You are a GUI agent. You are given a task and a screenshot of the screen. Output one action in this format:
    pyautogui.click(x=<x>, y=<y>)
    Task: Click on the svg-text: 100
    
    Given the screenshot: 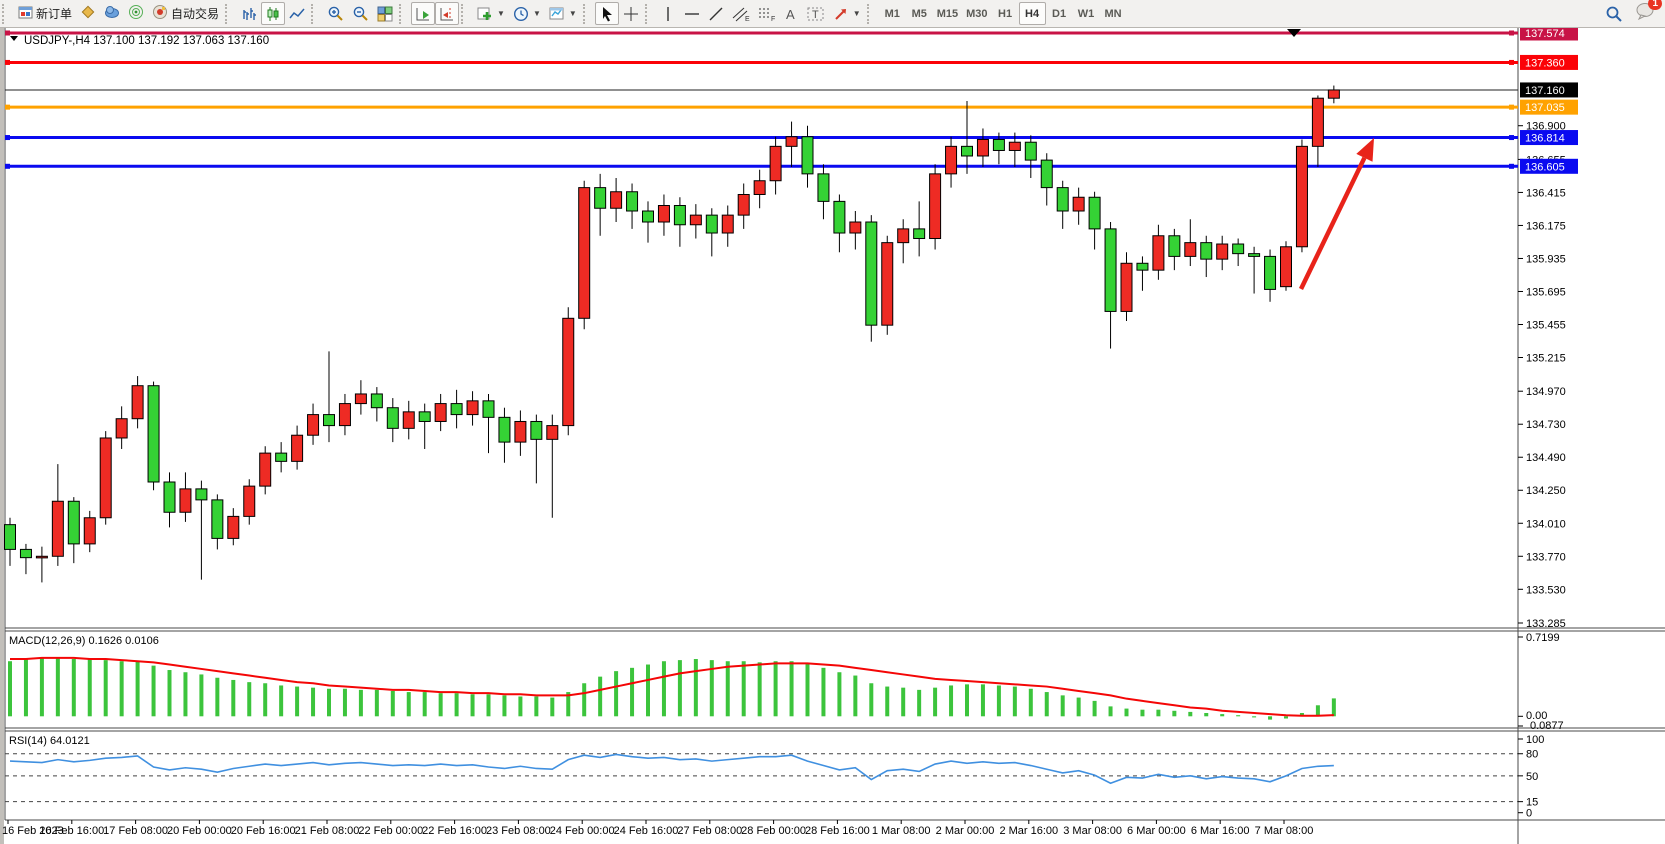 What is the action you would take?
    pyautogui.click(x=1535, y=740)
    